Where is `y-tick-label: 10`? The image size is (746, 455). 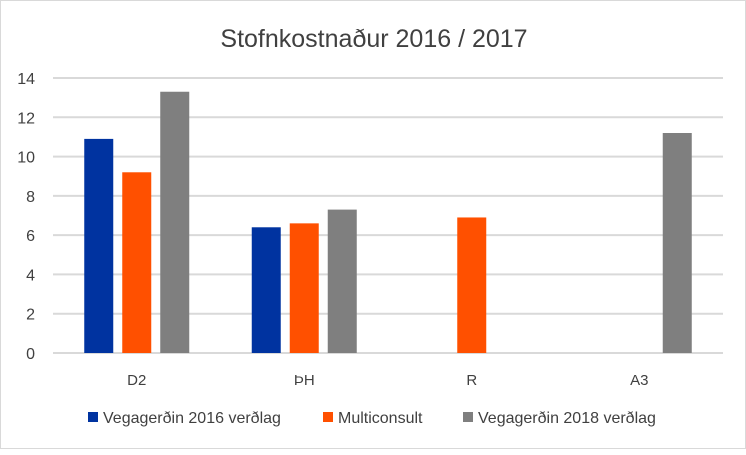 y-tick-label: 10 is located at coordinates (26, 158).